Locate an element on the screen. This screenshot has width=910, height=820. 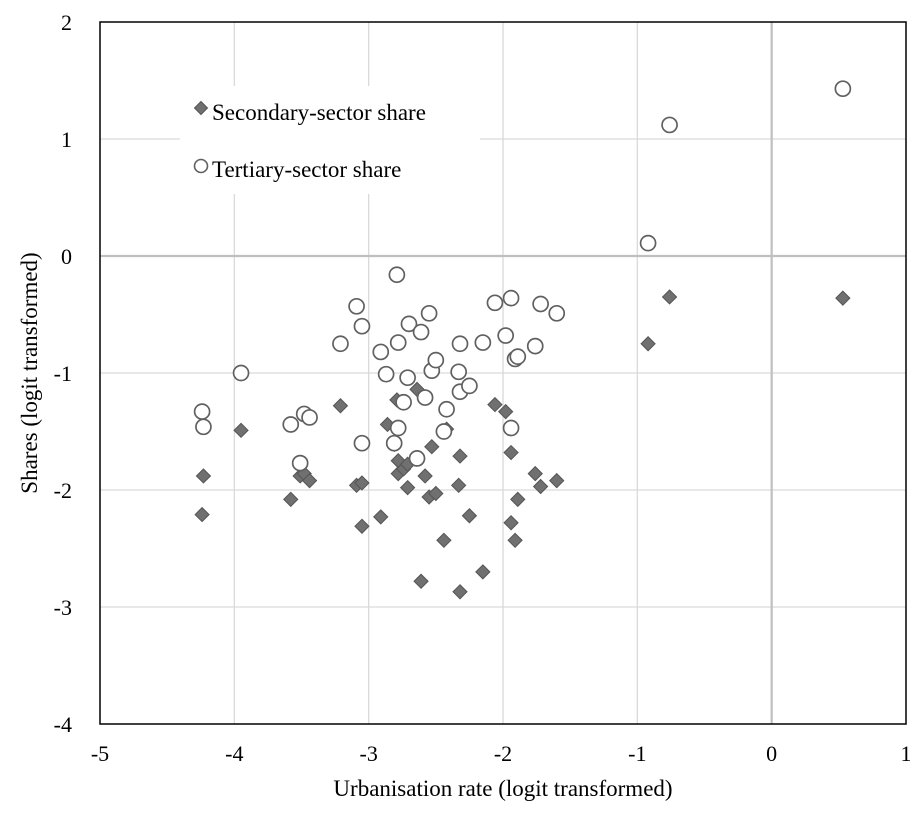
y-tick-label: 1 is located at coordinates (66, 139).